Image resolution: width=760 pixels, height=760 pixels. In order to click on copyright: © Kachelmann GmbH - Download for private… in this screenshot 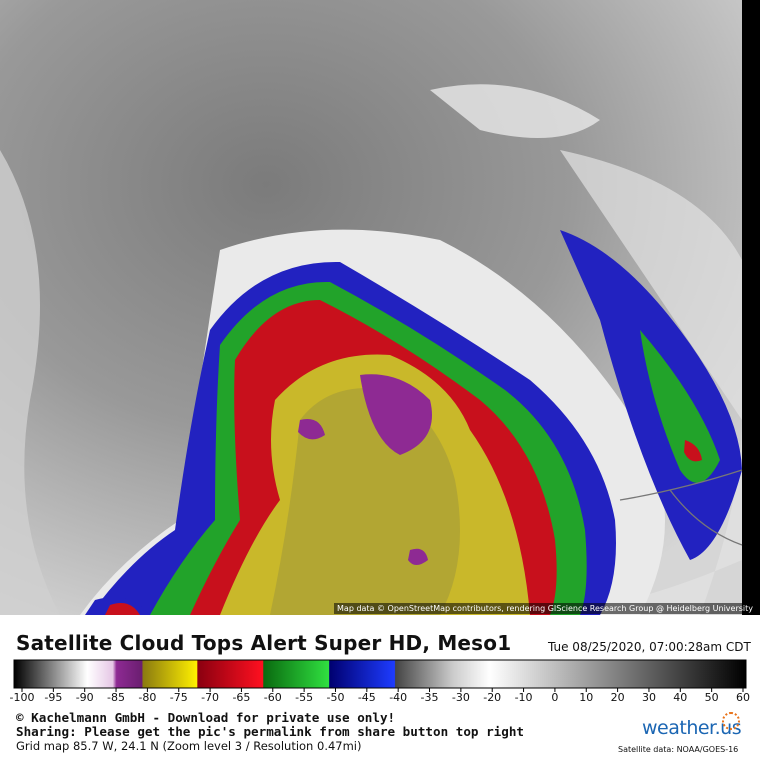, I will do `click(206, 717)`.